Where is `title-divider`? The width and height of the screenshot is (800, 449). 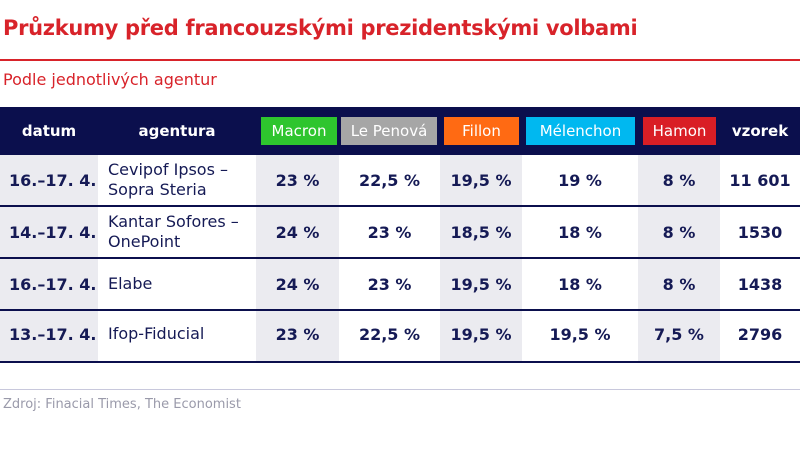 title-divider is located at coordinates (400, 60).